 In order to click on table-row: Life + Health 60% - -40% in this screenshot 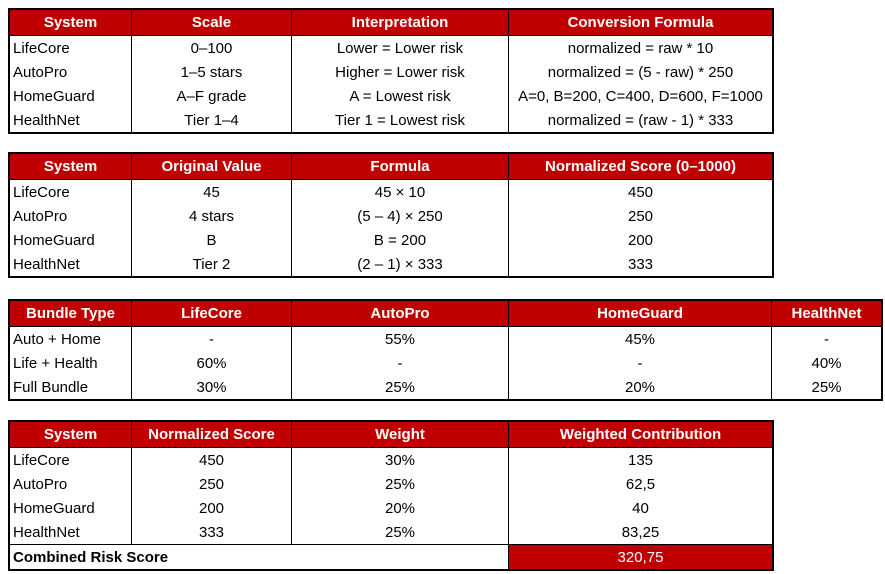, I will do `click(445, 363)`.